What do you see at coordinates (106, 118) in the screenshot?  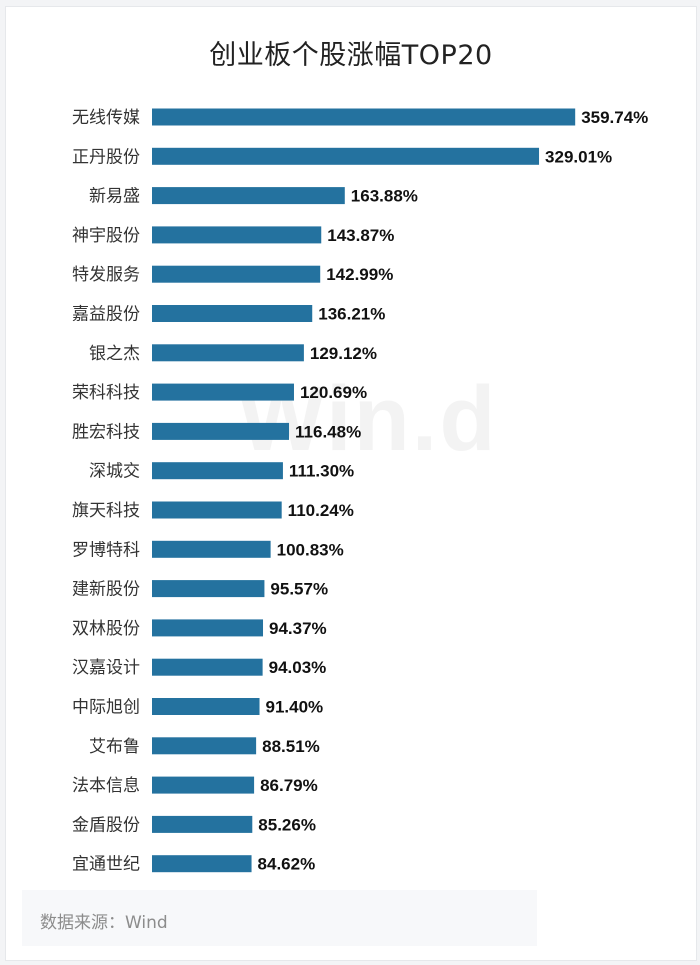 I see `category-label: 无线传媒` at bounding box center [106, 118].